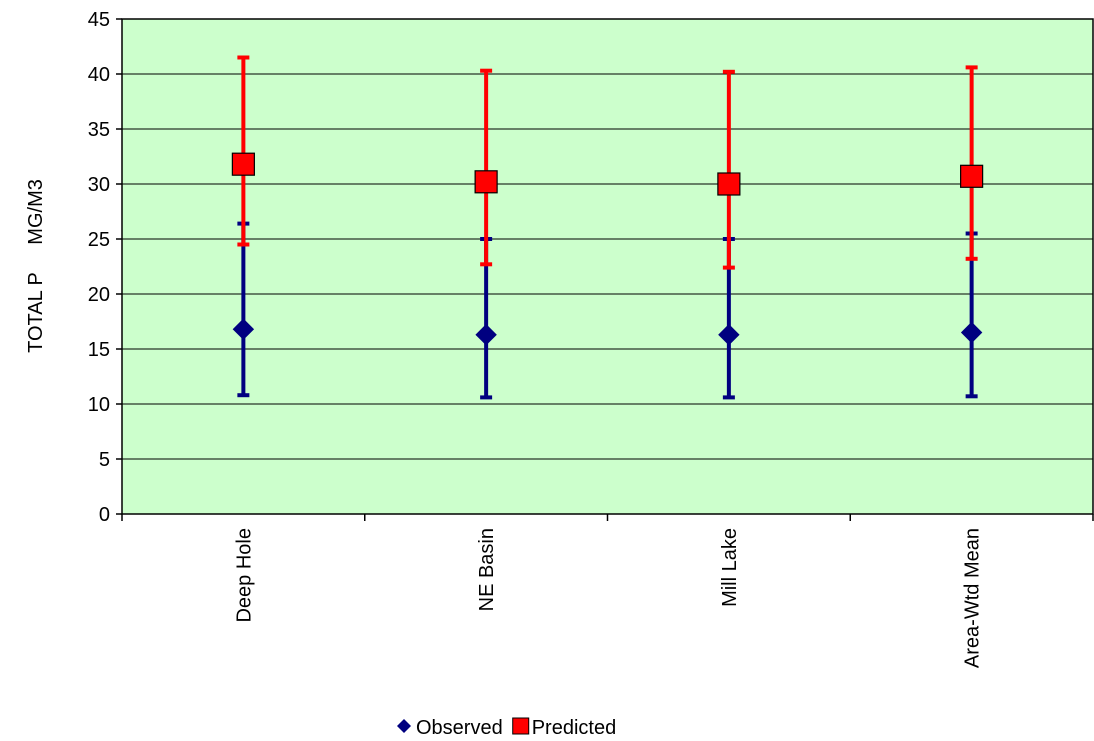 This screenshot has height=741, width=1094. Describe the element at coordinates (99, 20) in the screenshot. I see `y-tick-label: 45` at that location.